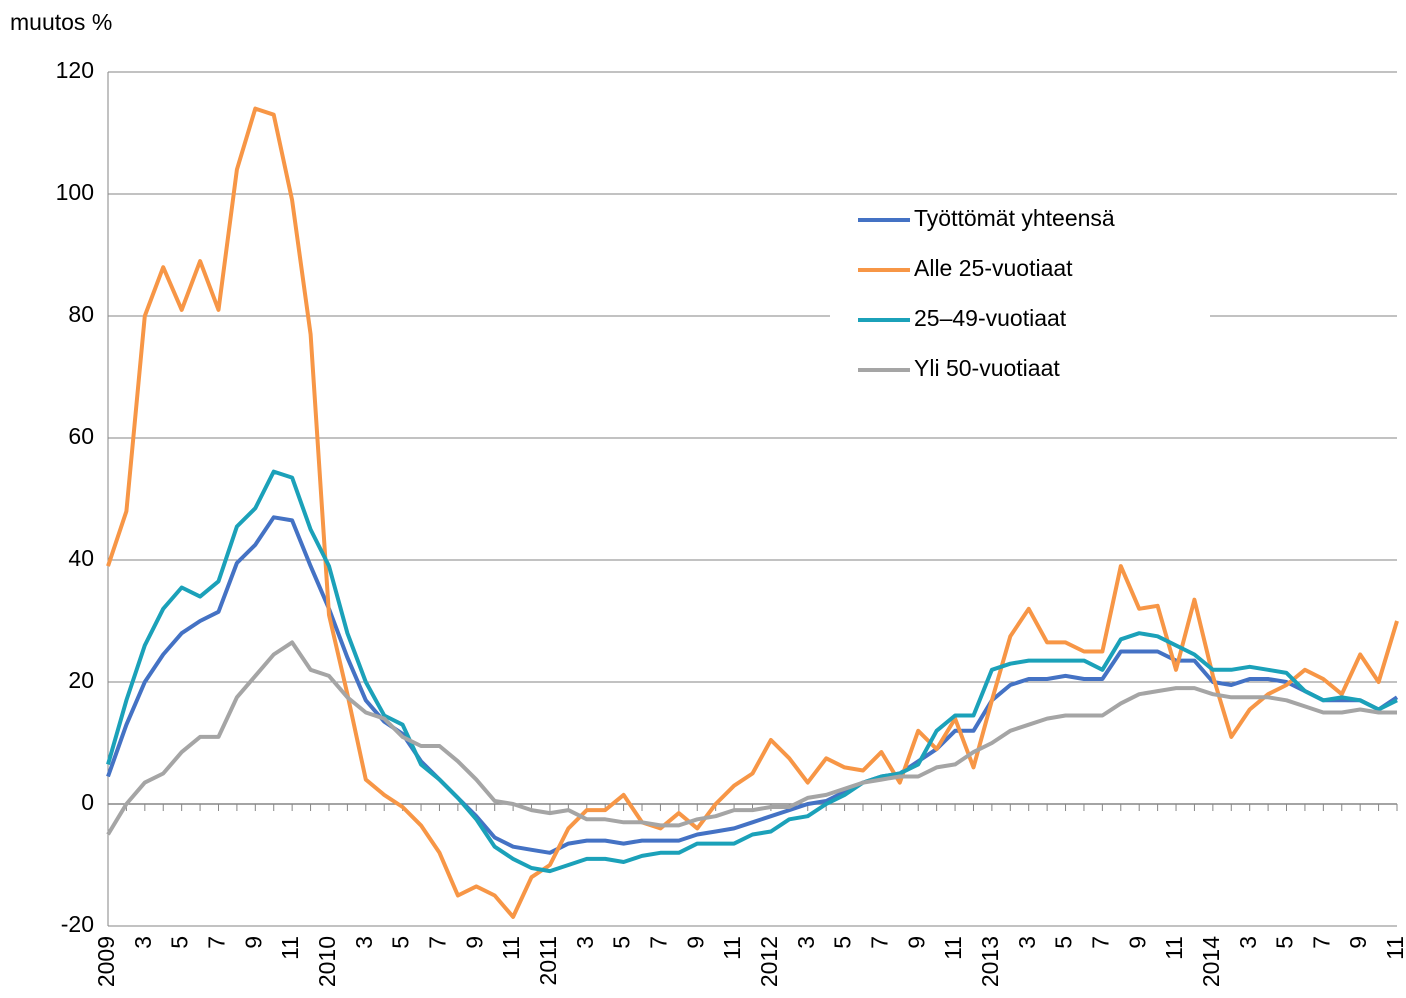  What do you see at coordinates (1211, 961) in the screenshot?
I see `x-tick-label: 2014` at bounding box center [1211, 961].